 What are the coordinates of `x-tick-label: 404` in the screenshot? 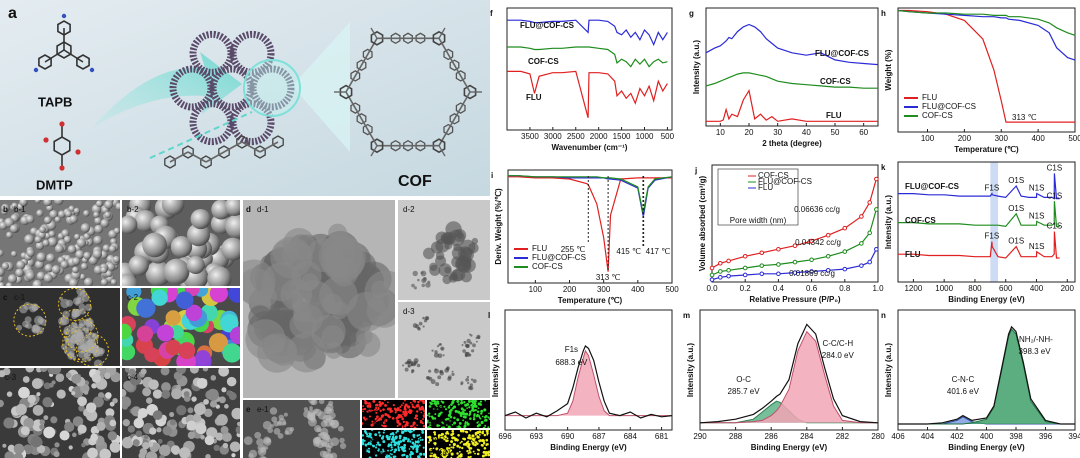 It's located at (928, 436).